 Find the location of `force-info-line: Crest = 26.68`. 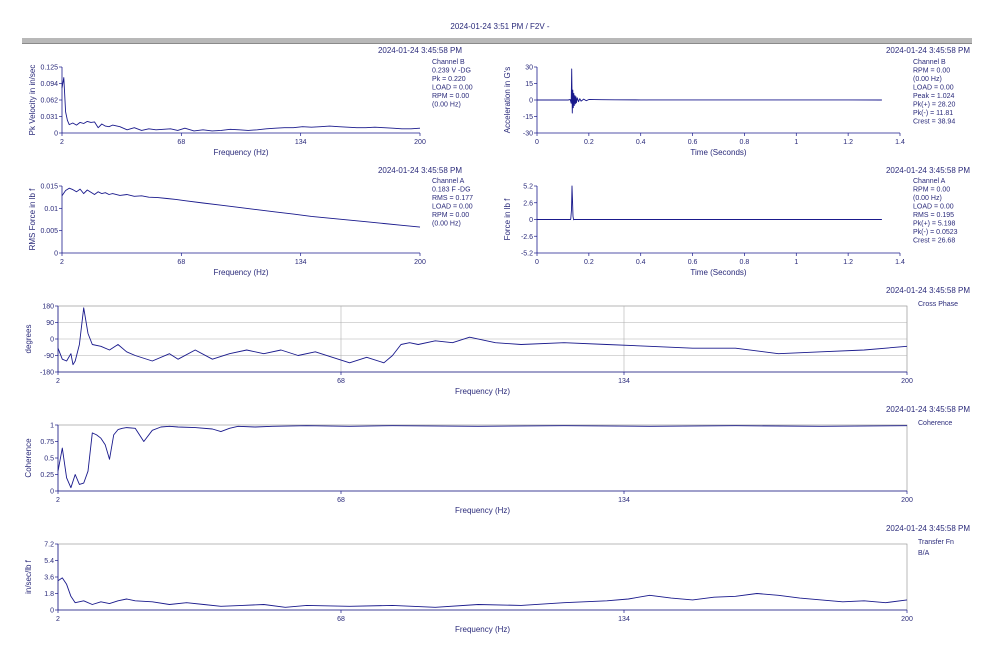

force-info-line: Crest = 26.68 is located at coordinates (934, 241).